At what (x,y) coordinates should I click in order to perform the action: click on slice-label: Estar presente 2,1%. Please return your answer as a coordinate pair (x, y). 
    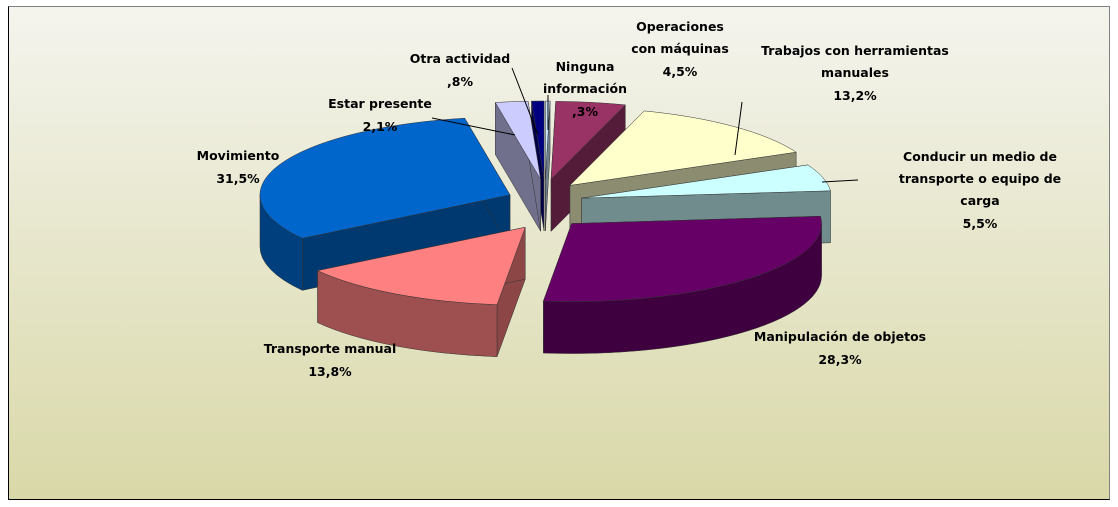
    Looking at the image, I should click on (380, 116).